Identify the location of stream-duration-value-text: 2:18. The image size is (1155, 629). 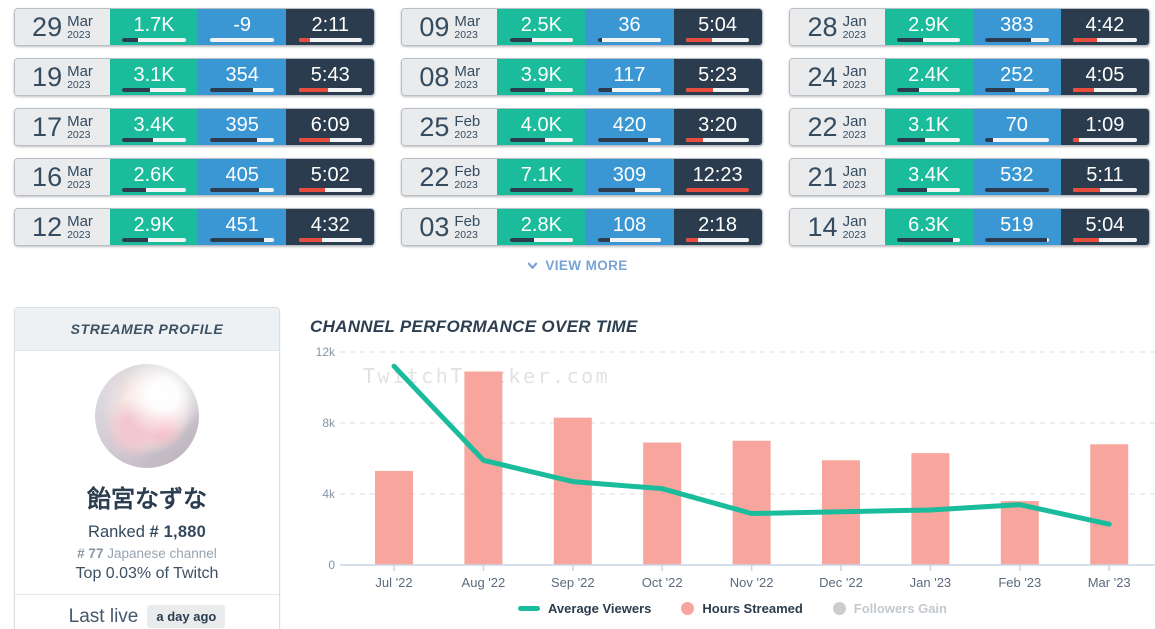
(718, 225).